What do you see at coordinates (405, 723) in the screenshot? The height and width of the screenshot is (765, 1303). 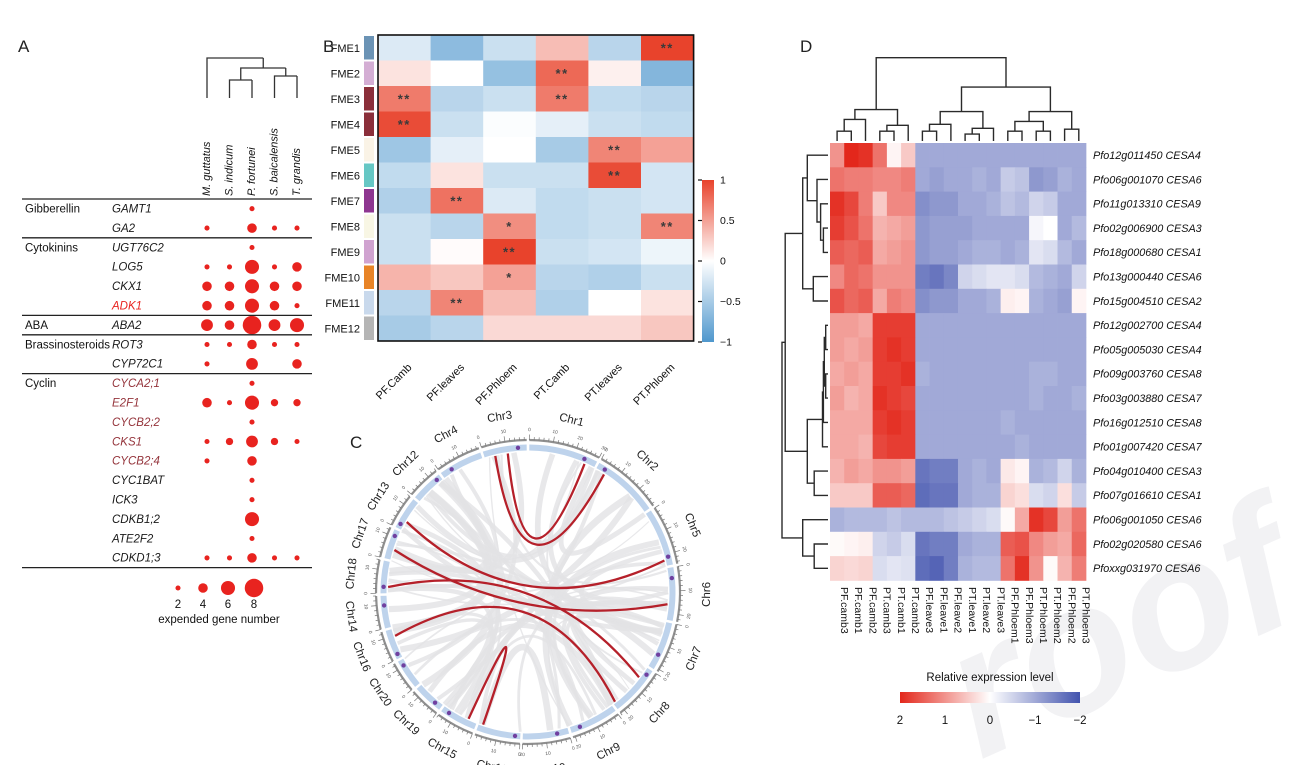 I see `chromosome-label: Chr19` at bounding box center [405, 723].